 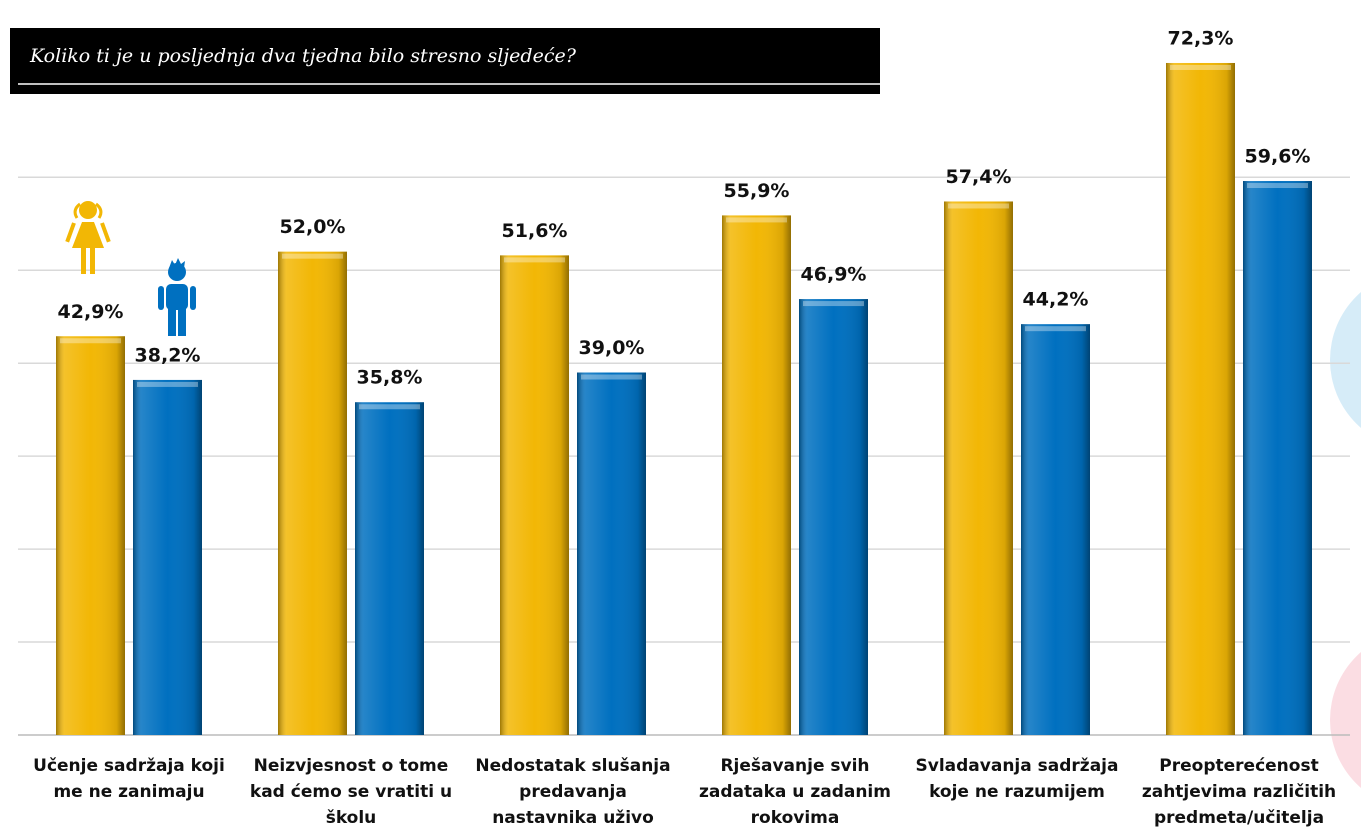 What do you see at coordinates (88, 237) in the screenshot?
I see `girl-icon` at bounding box center [88, 237].